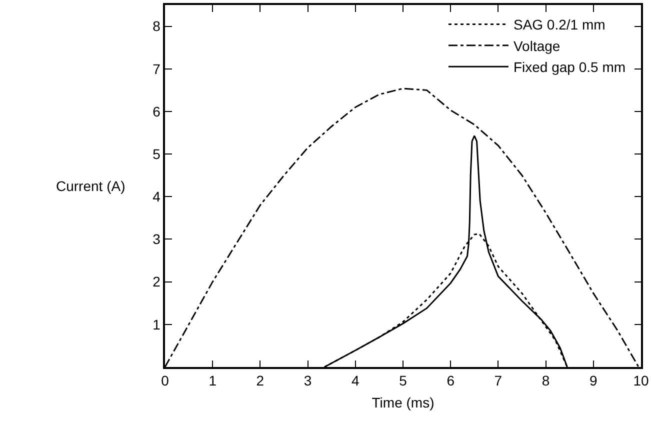 The height and width of the screenshot is (435, 651). Describe the element at coordinates (569, 67) in the screenshot. I see `legend-label: Fixed gap 0.5 mm` at that location.